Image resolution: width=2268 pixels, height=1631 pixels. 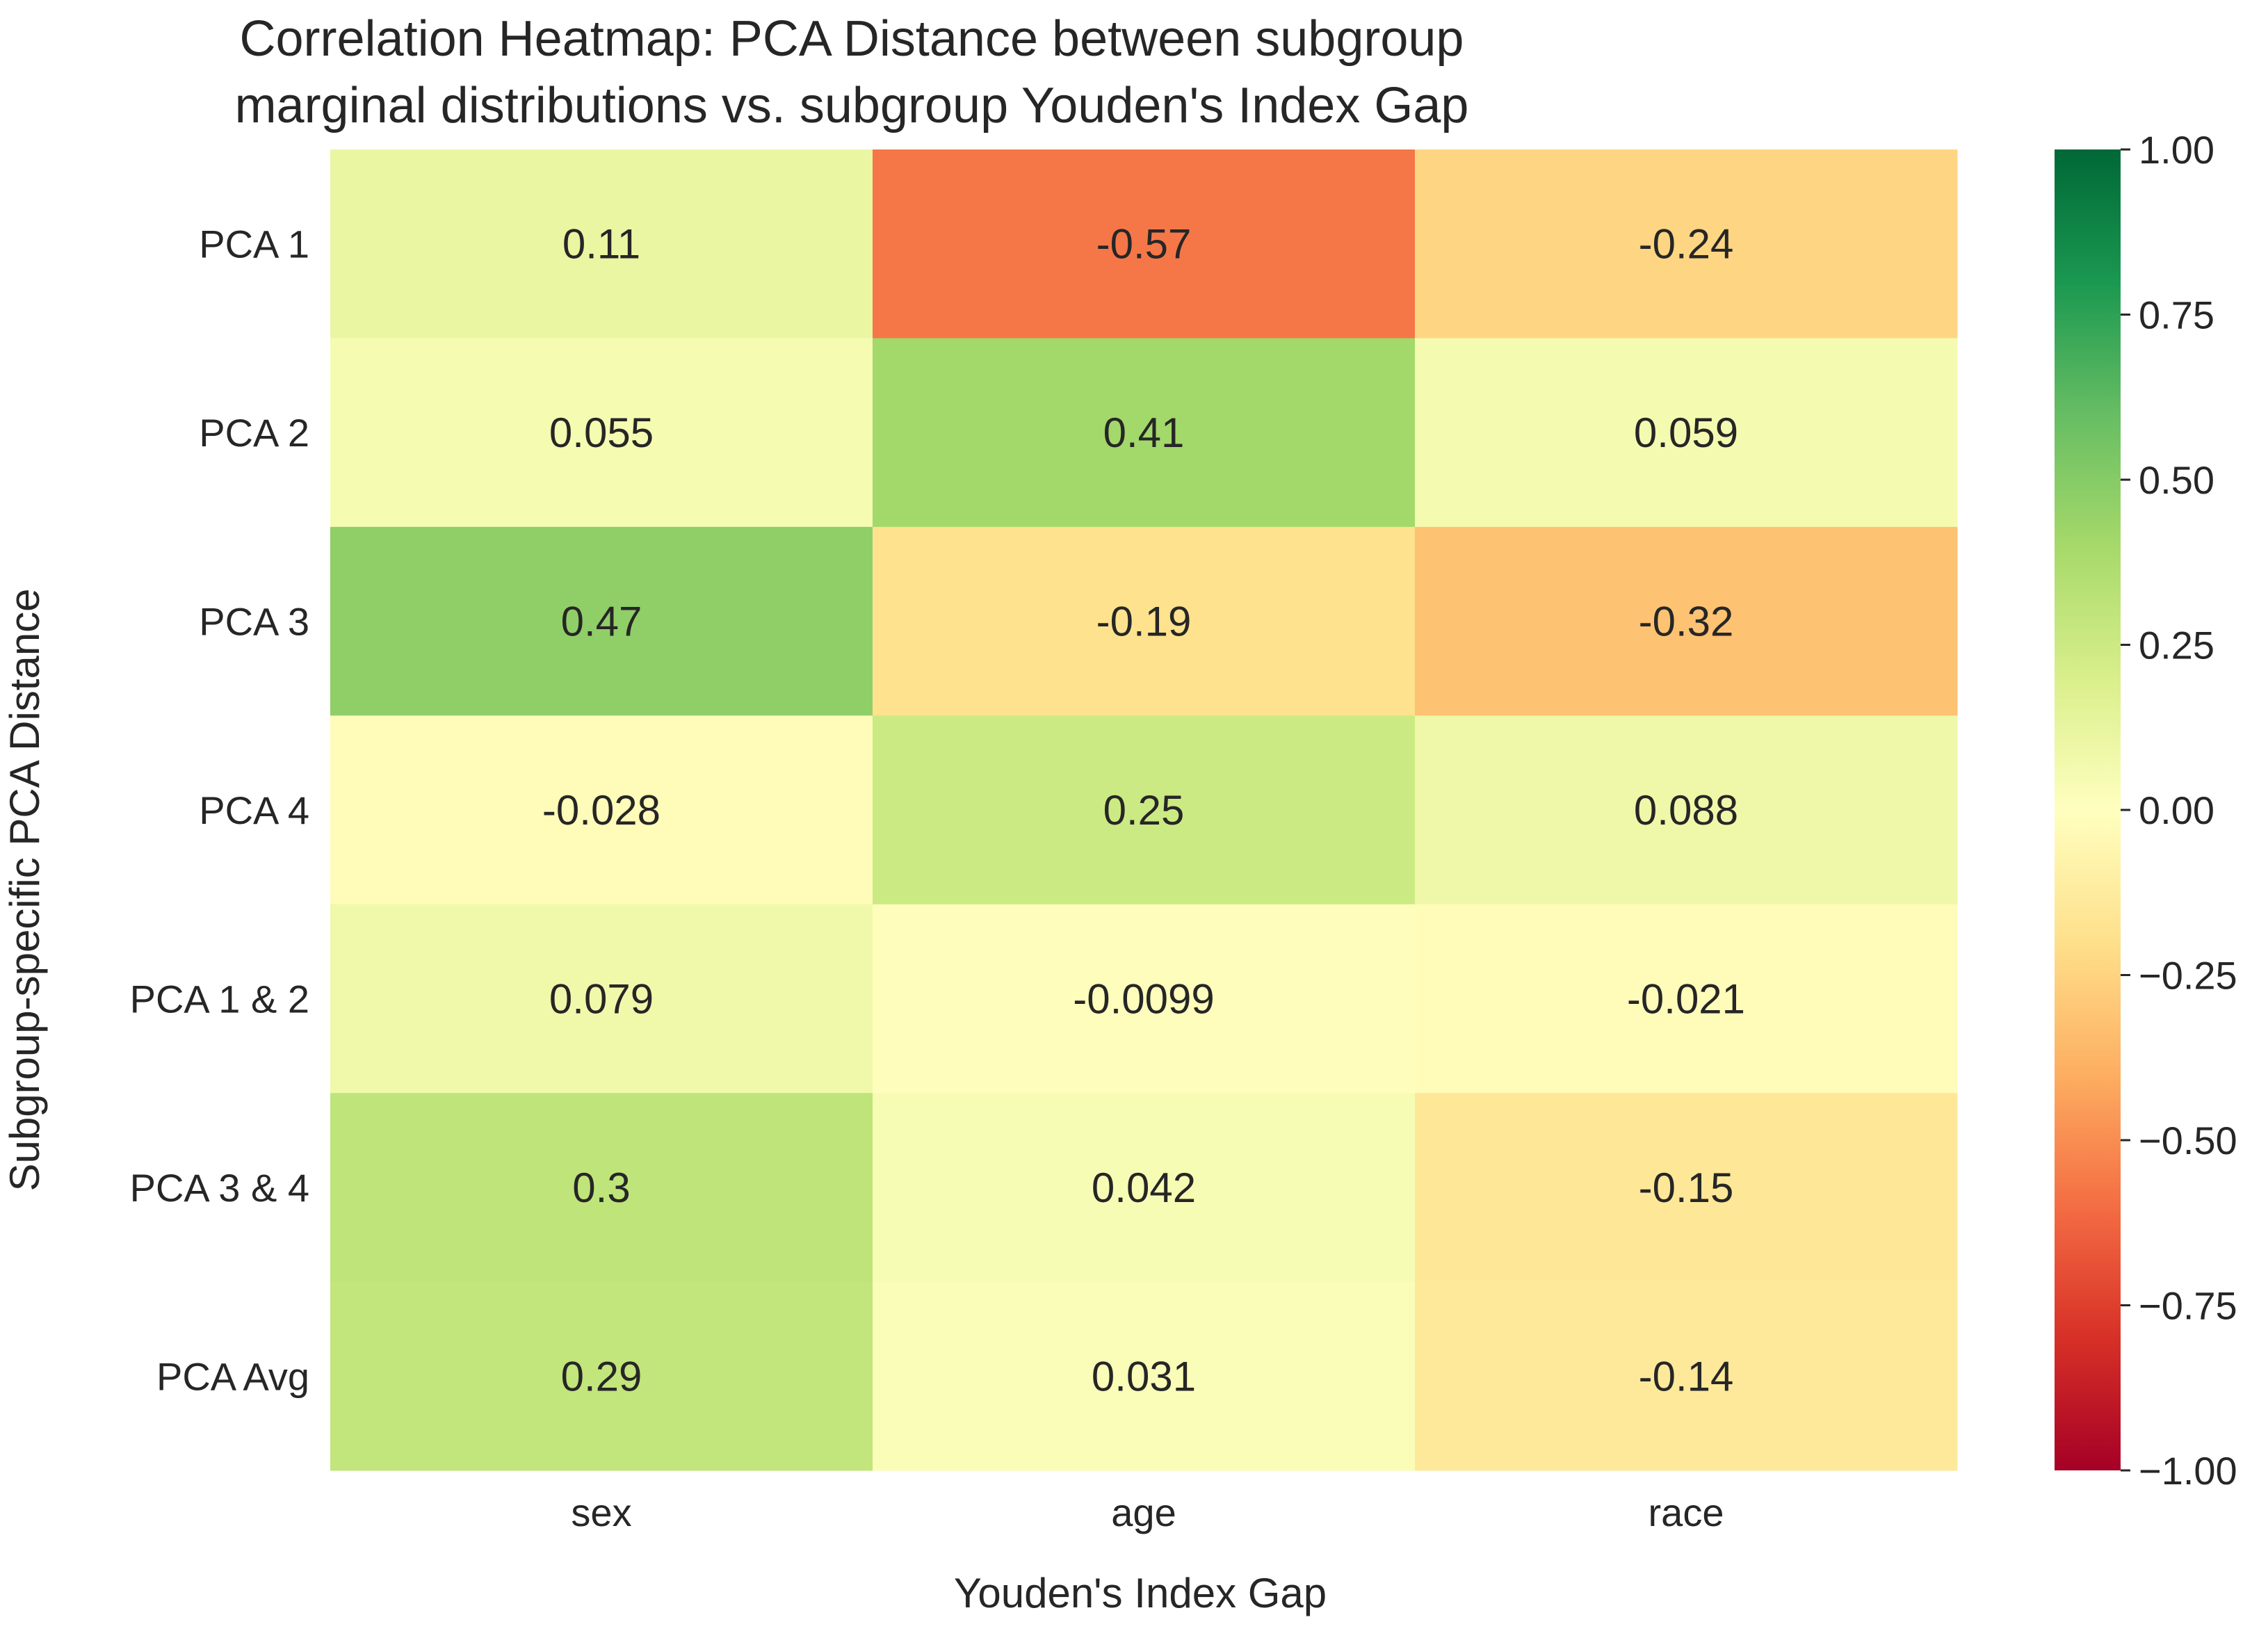 I want to click on cell-value-label: 0.055, so click(x=601, y=432).